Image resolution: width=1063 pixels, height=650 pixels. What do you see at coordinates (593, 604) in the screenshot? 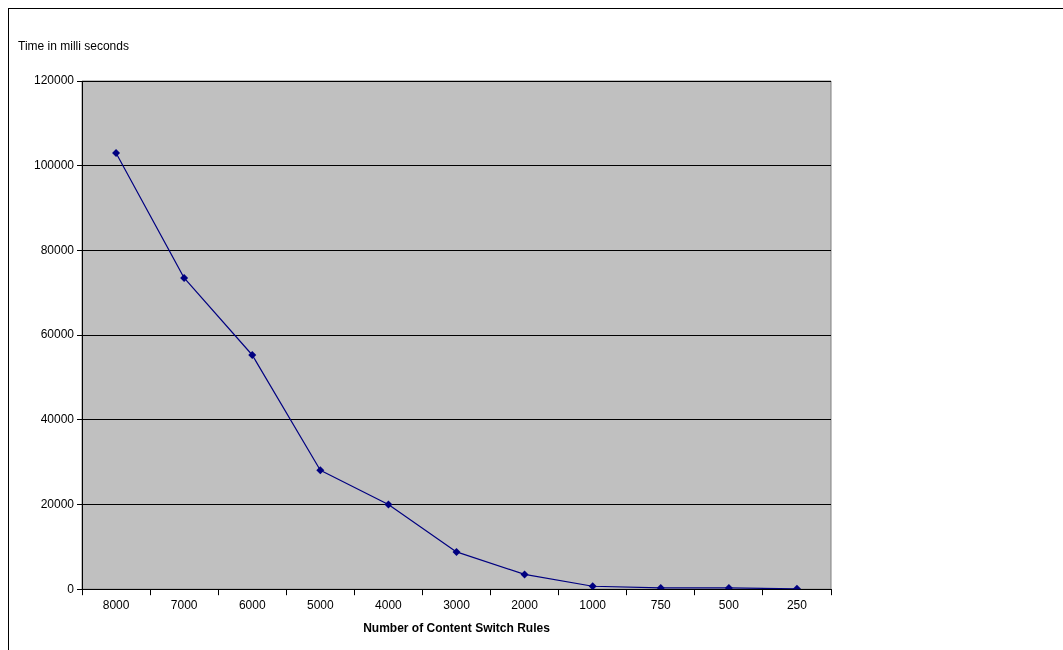
I see `x-tick-label: 1000` at bounding box center [593, 604].